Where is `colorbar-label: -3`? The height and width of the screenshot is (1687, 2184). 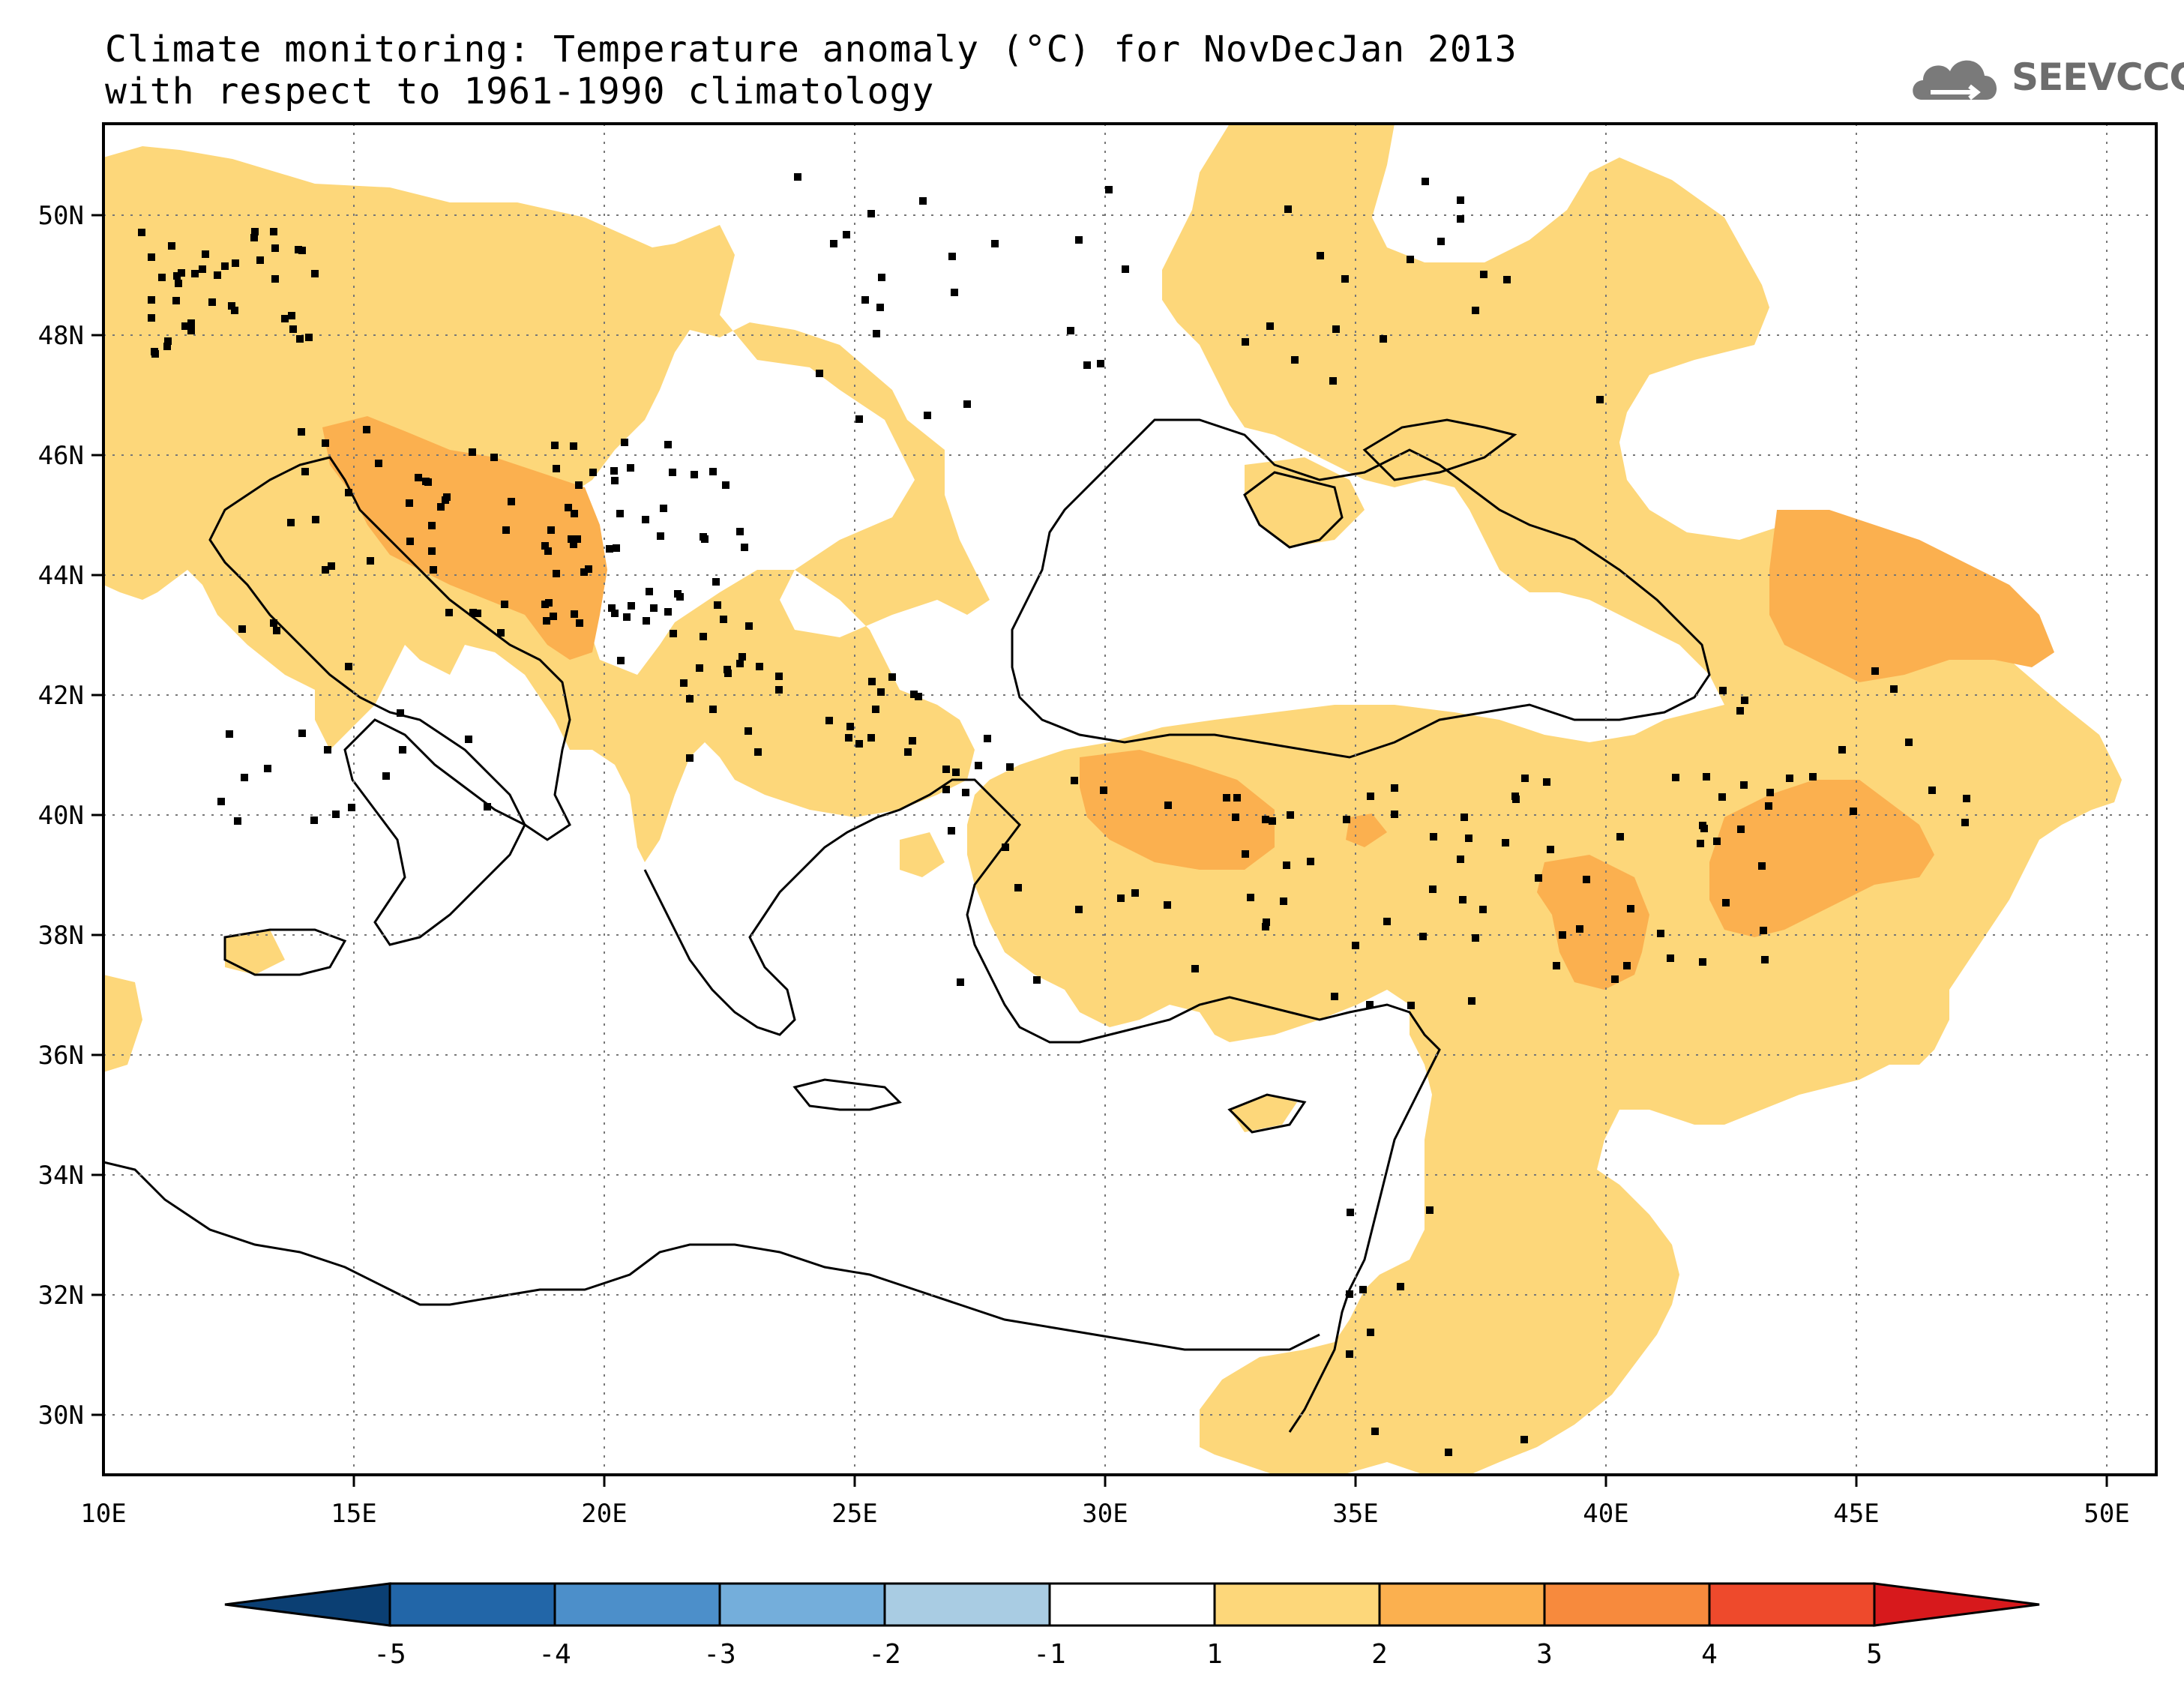
colorbar-label: -3 is located at coordinates (719, 1654).